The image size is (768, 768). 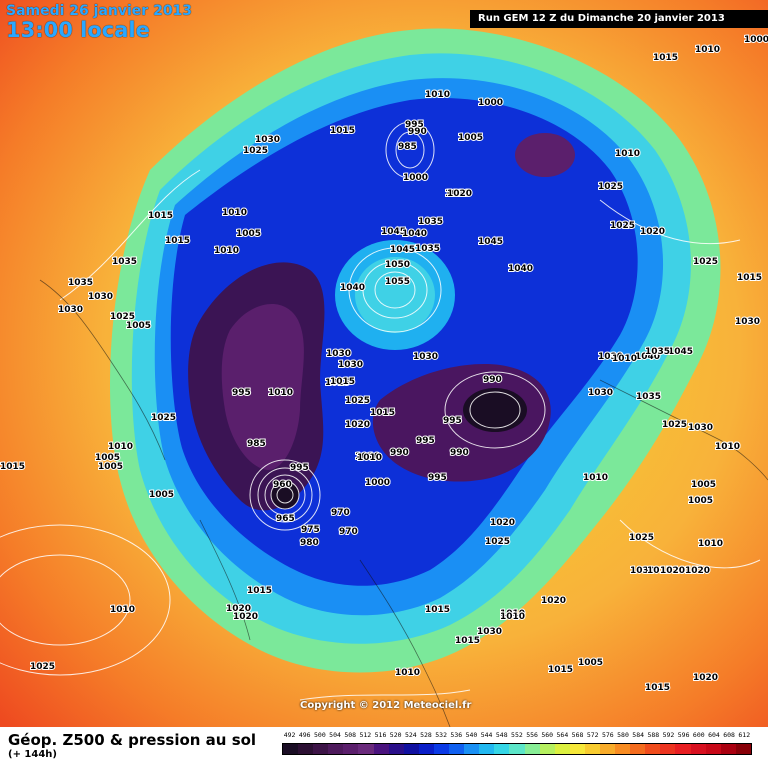 What do you see at coordinates (78, 30) in the screenshot?
I see `forecast-hour: 13:00 locale` at bounding box center [78, 30].